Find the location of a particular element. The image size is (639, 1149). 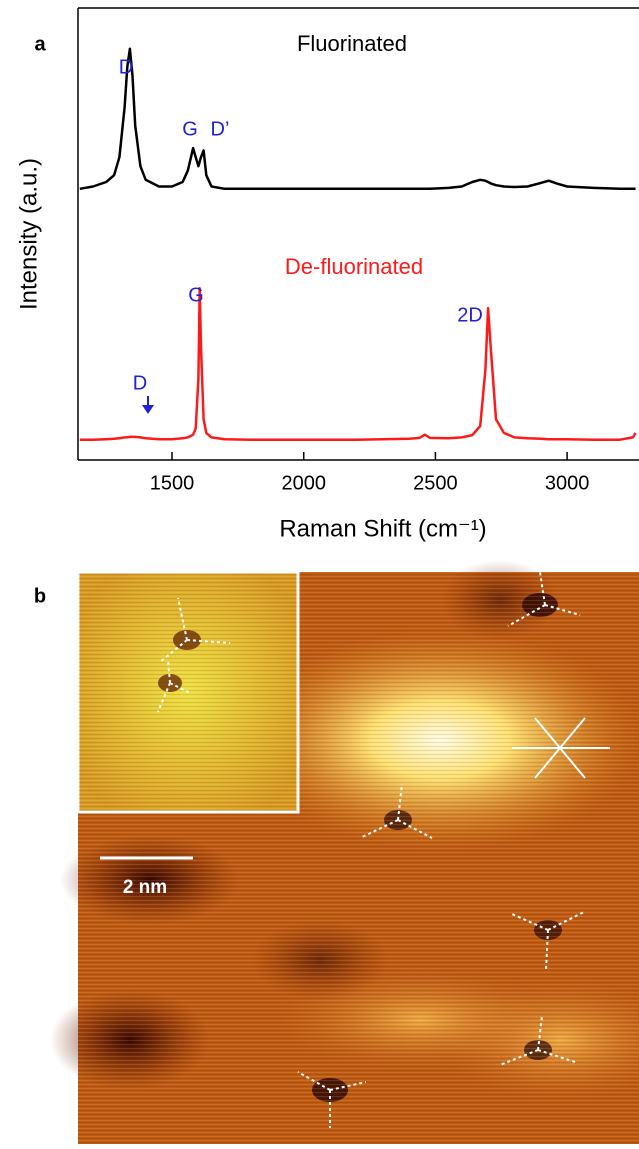

x-axis-label: Raman Shift (cm⁻¹) is located at coordinates (382, 528).